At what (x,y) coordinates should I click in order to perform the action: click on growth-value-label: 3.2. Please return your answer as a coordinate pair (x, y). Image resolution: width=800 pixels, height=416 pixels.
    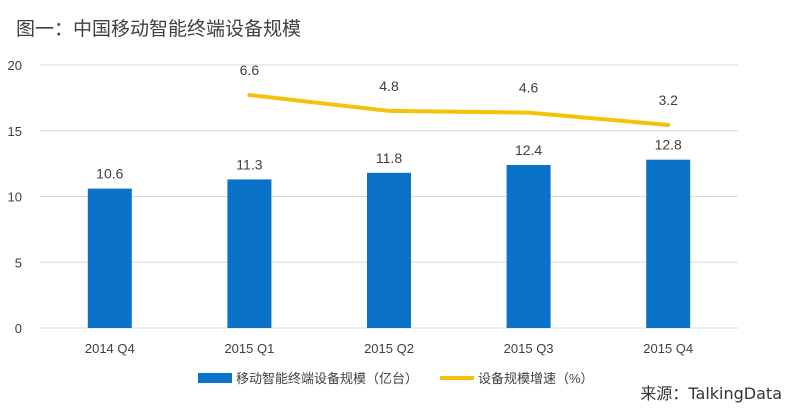
    Looking at the image, I should click on (668, 100).